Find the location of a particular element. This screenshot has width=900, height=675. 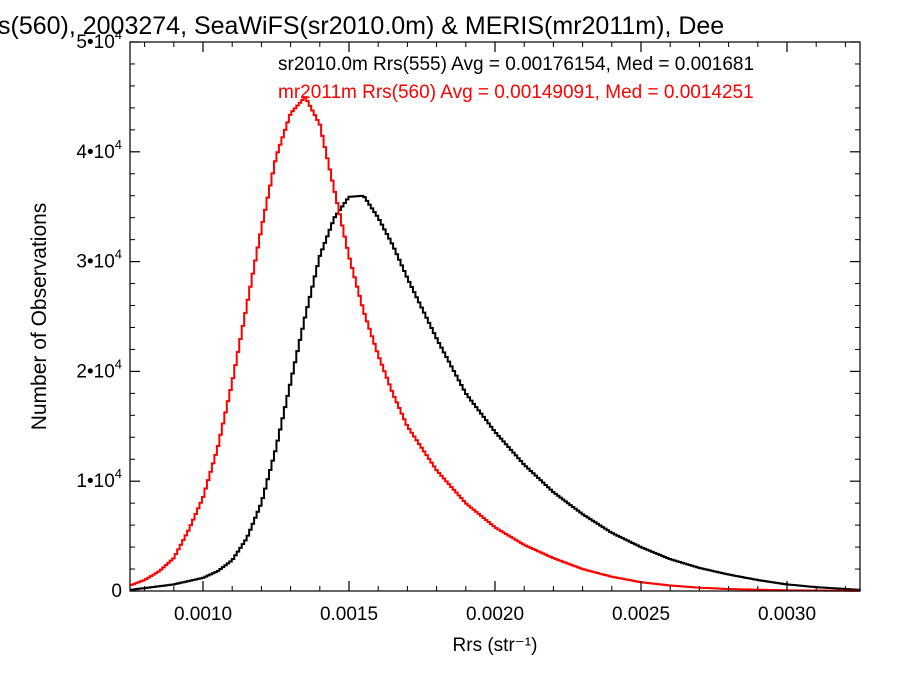

x-tick-label: 0.0020 is located at coordinates (495, 614).